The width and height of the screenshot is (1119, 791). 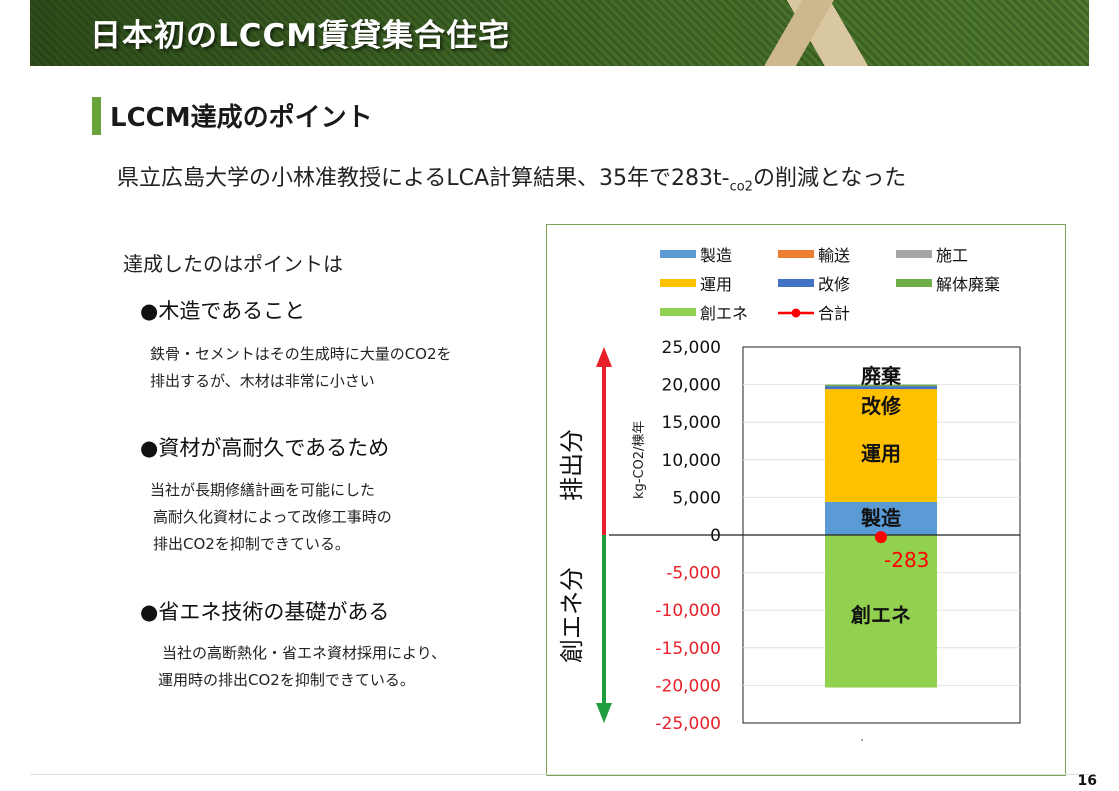 What do you see at coordinates (834, 255) in the screenshot?
I see `legend-label: 輸送` at bounding box center [834, 255].